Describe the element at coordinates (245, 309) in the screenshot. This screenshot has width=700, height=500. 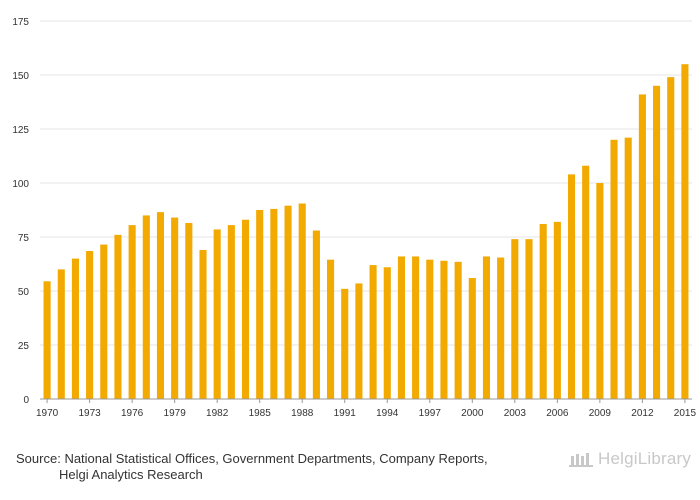
I see `bar-1984` at that location.